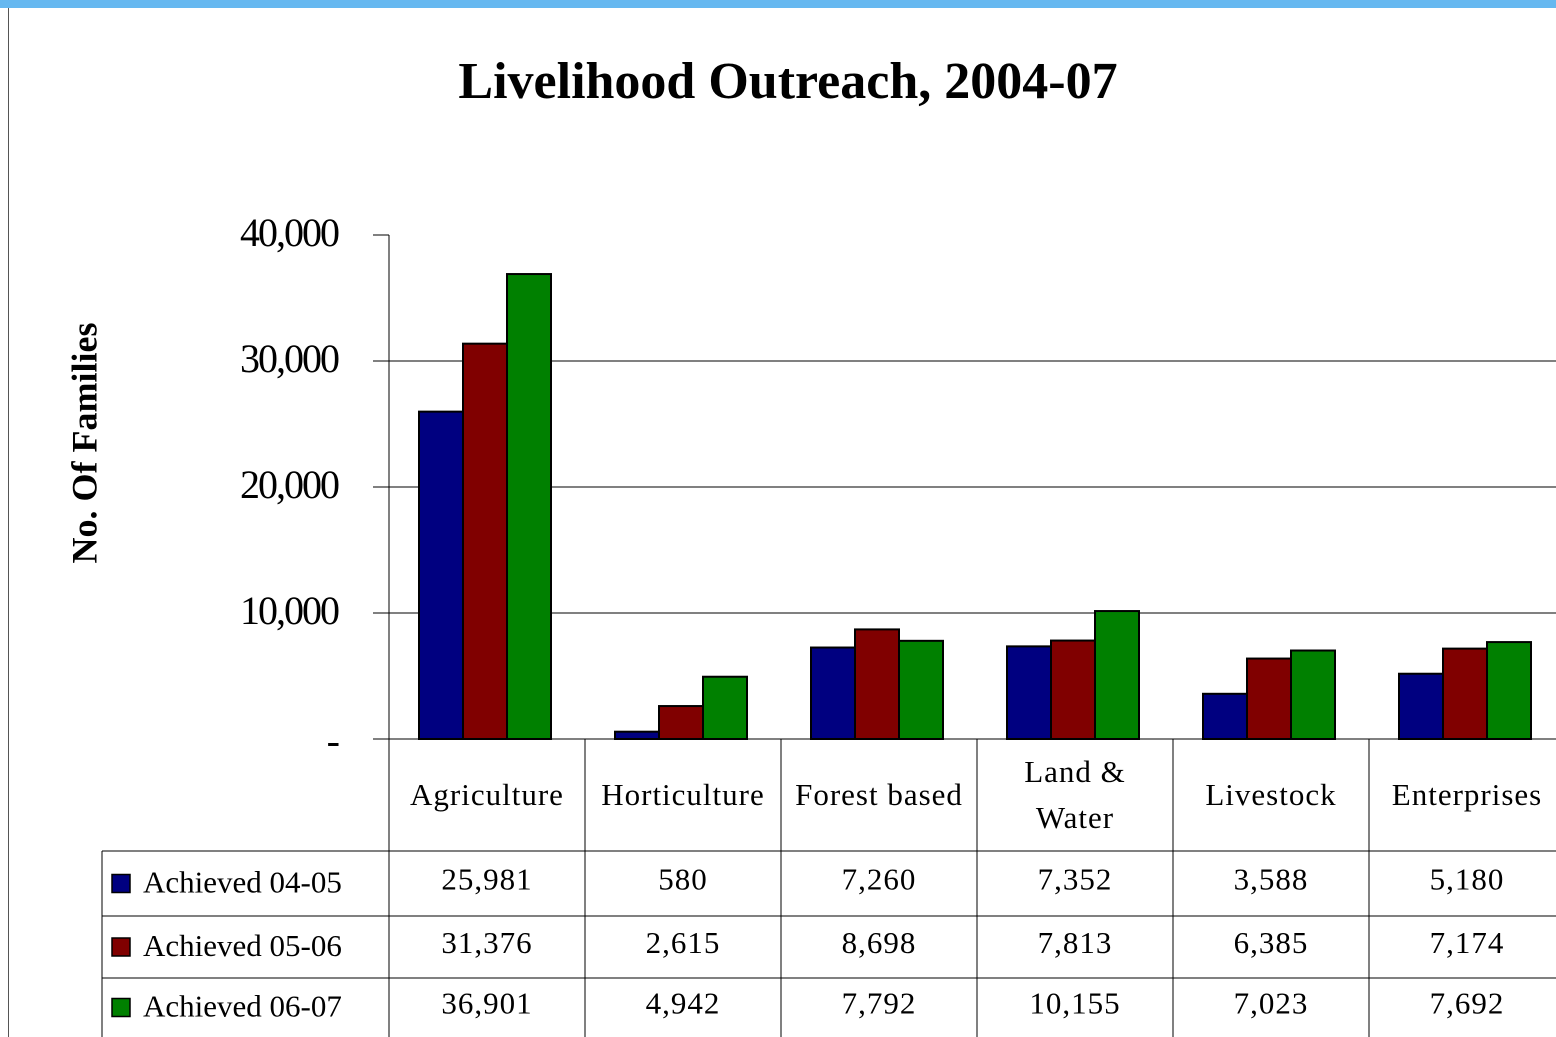  What do you see at coordinates (879, 879) in the screenshot?
I see `value-label: 7,260` at bounding box center [879, 879].